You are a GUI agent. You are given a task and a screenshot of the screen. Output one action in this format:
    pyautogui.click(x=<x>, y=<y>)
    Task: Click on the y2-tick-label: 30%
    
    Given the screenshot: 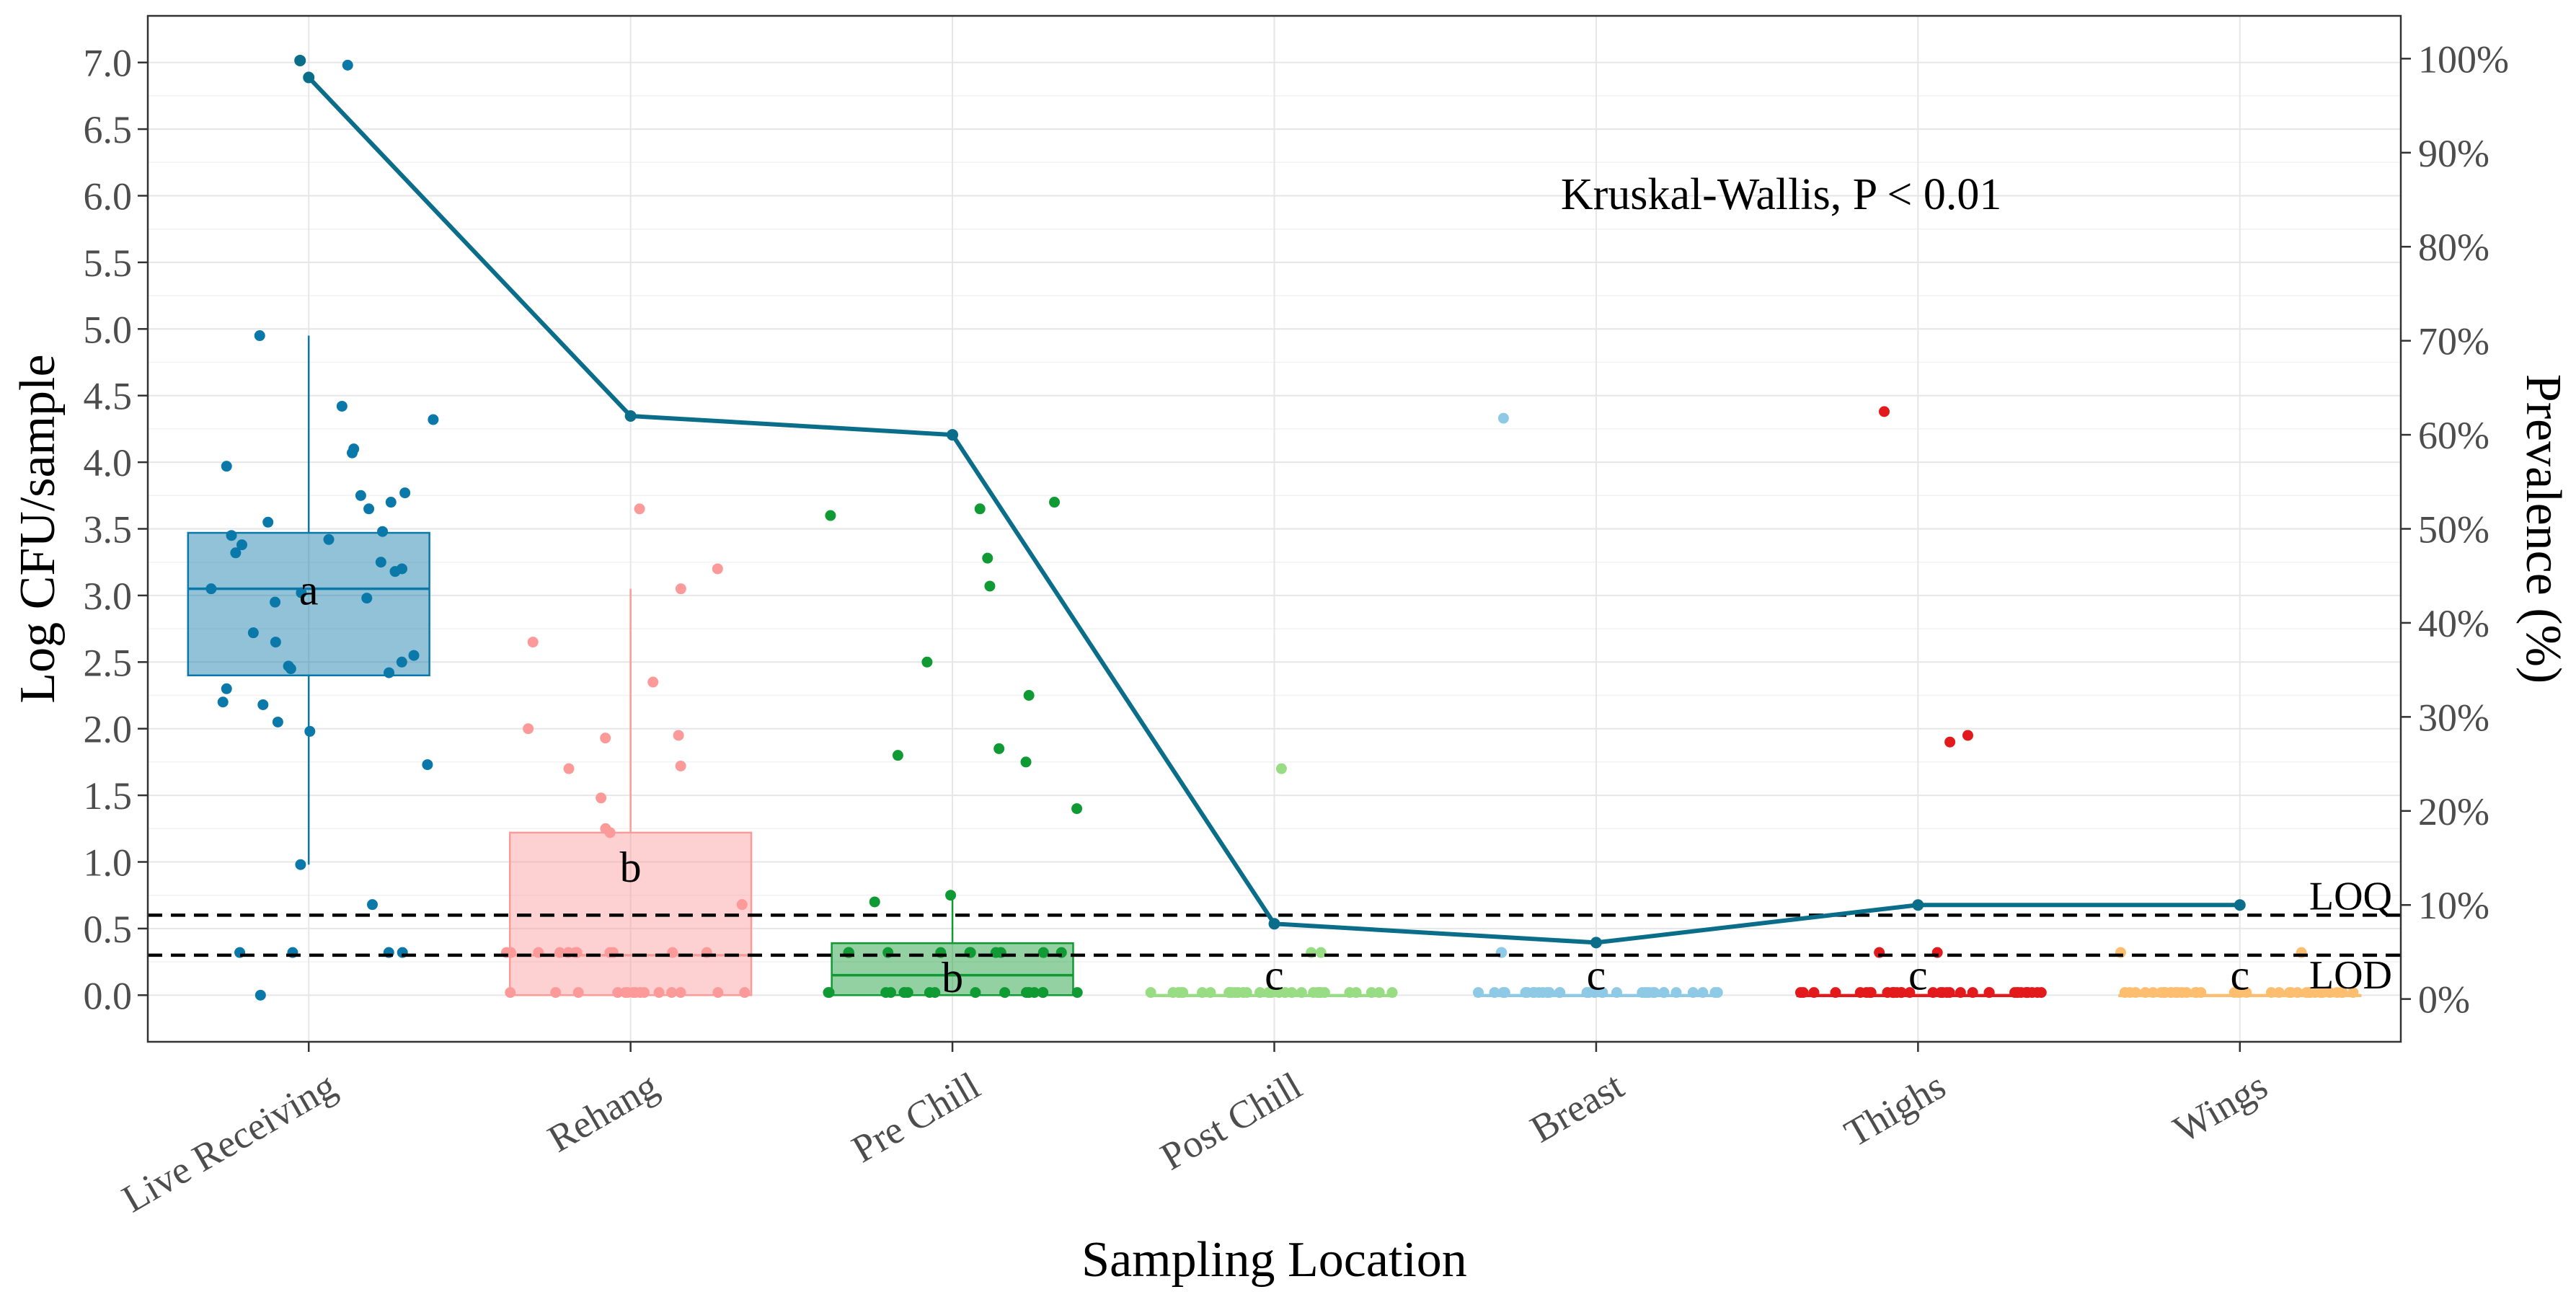 What is the action you would take?
    pyautogui.click(x=2453, y=717)
    